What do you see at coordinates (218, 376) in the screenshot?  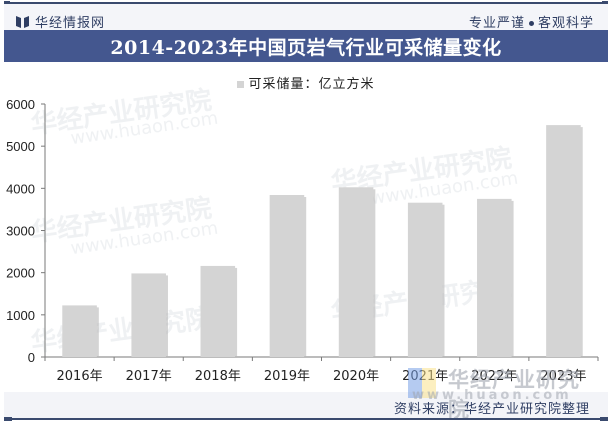 I see `x-tick-label: 2018年` at bounding box center [218, 376].